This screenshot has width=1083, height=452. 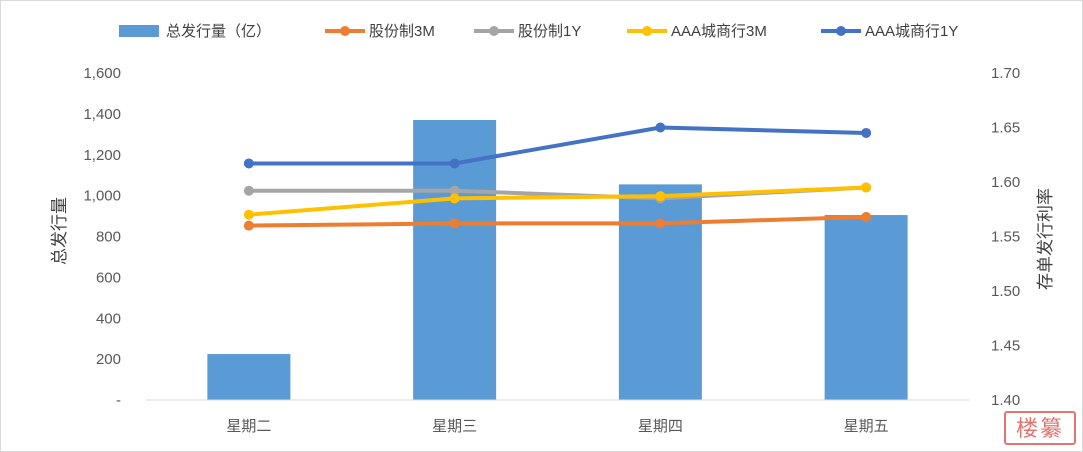 What do you see at coordinates (1040, 428) in the screenshot?
I see `watermark-stamp: 楼纂` at bounding box center [1040, 428].